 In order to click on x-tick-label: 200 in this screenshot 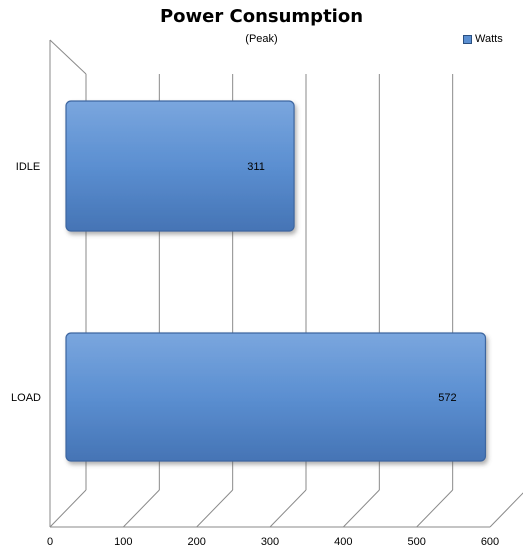, I will do `click(196, 542)`.